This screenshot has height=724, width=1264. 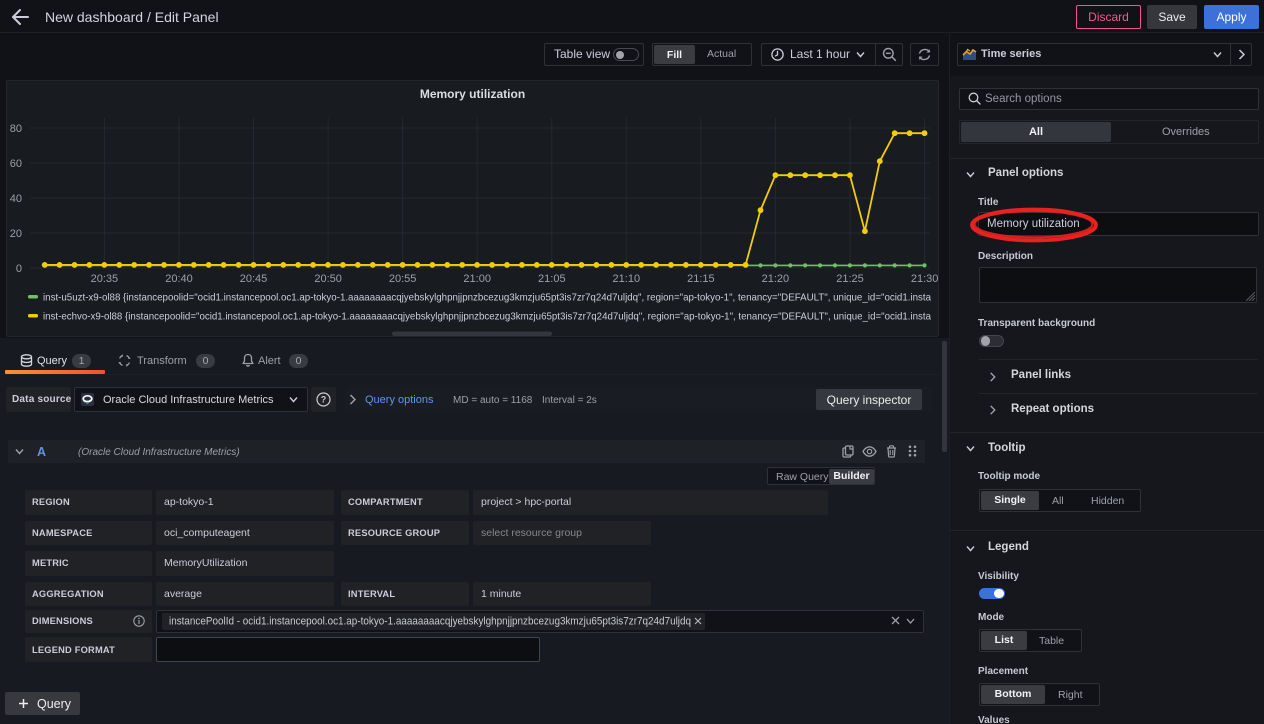 What do you see at coordinates (850, 279) in the screenshot?
I see `svg-text: 21:25` at bounding box center [850, 279].